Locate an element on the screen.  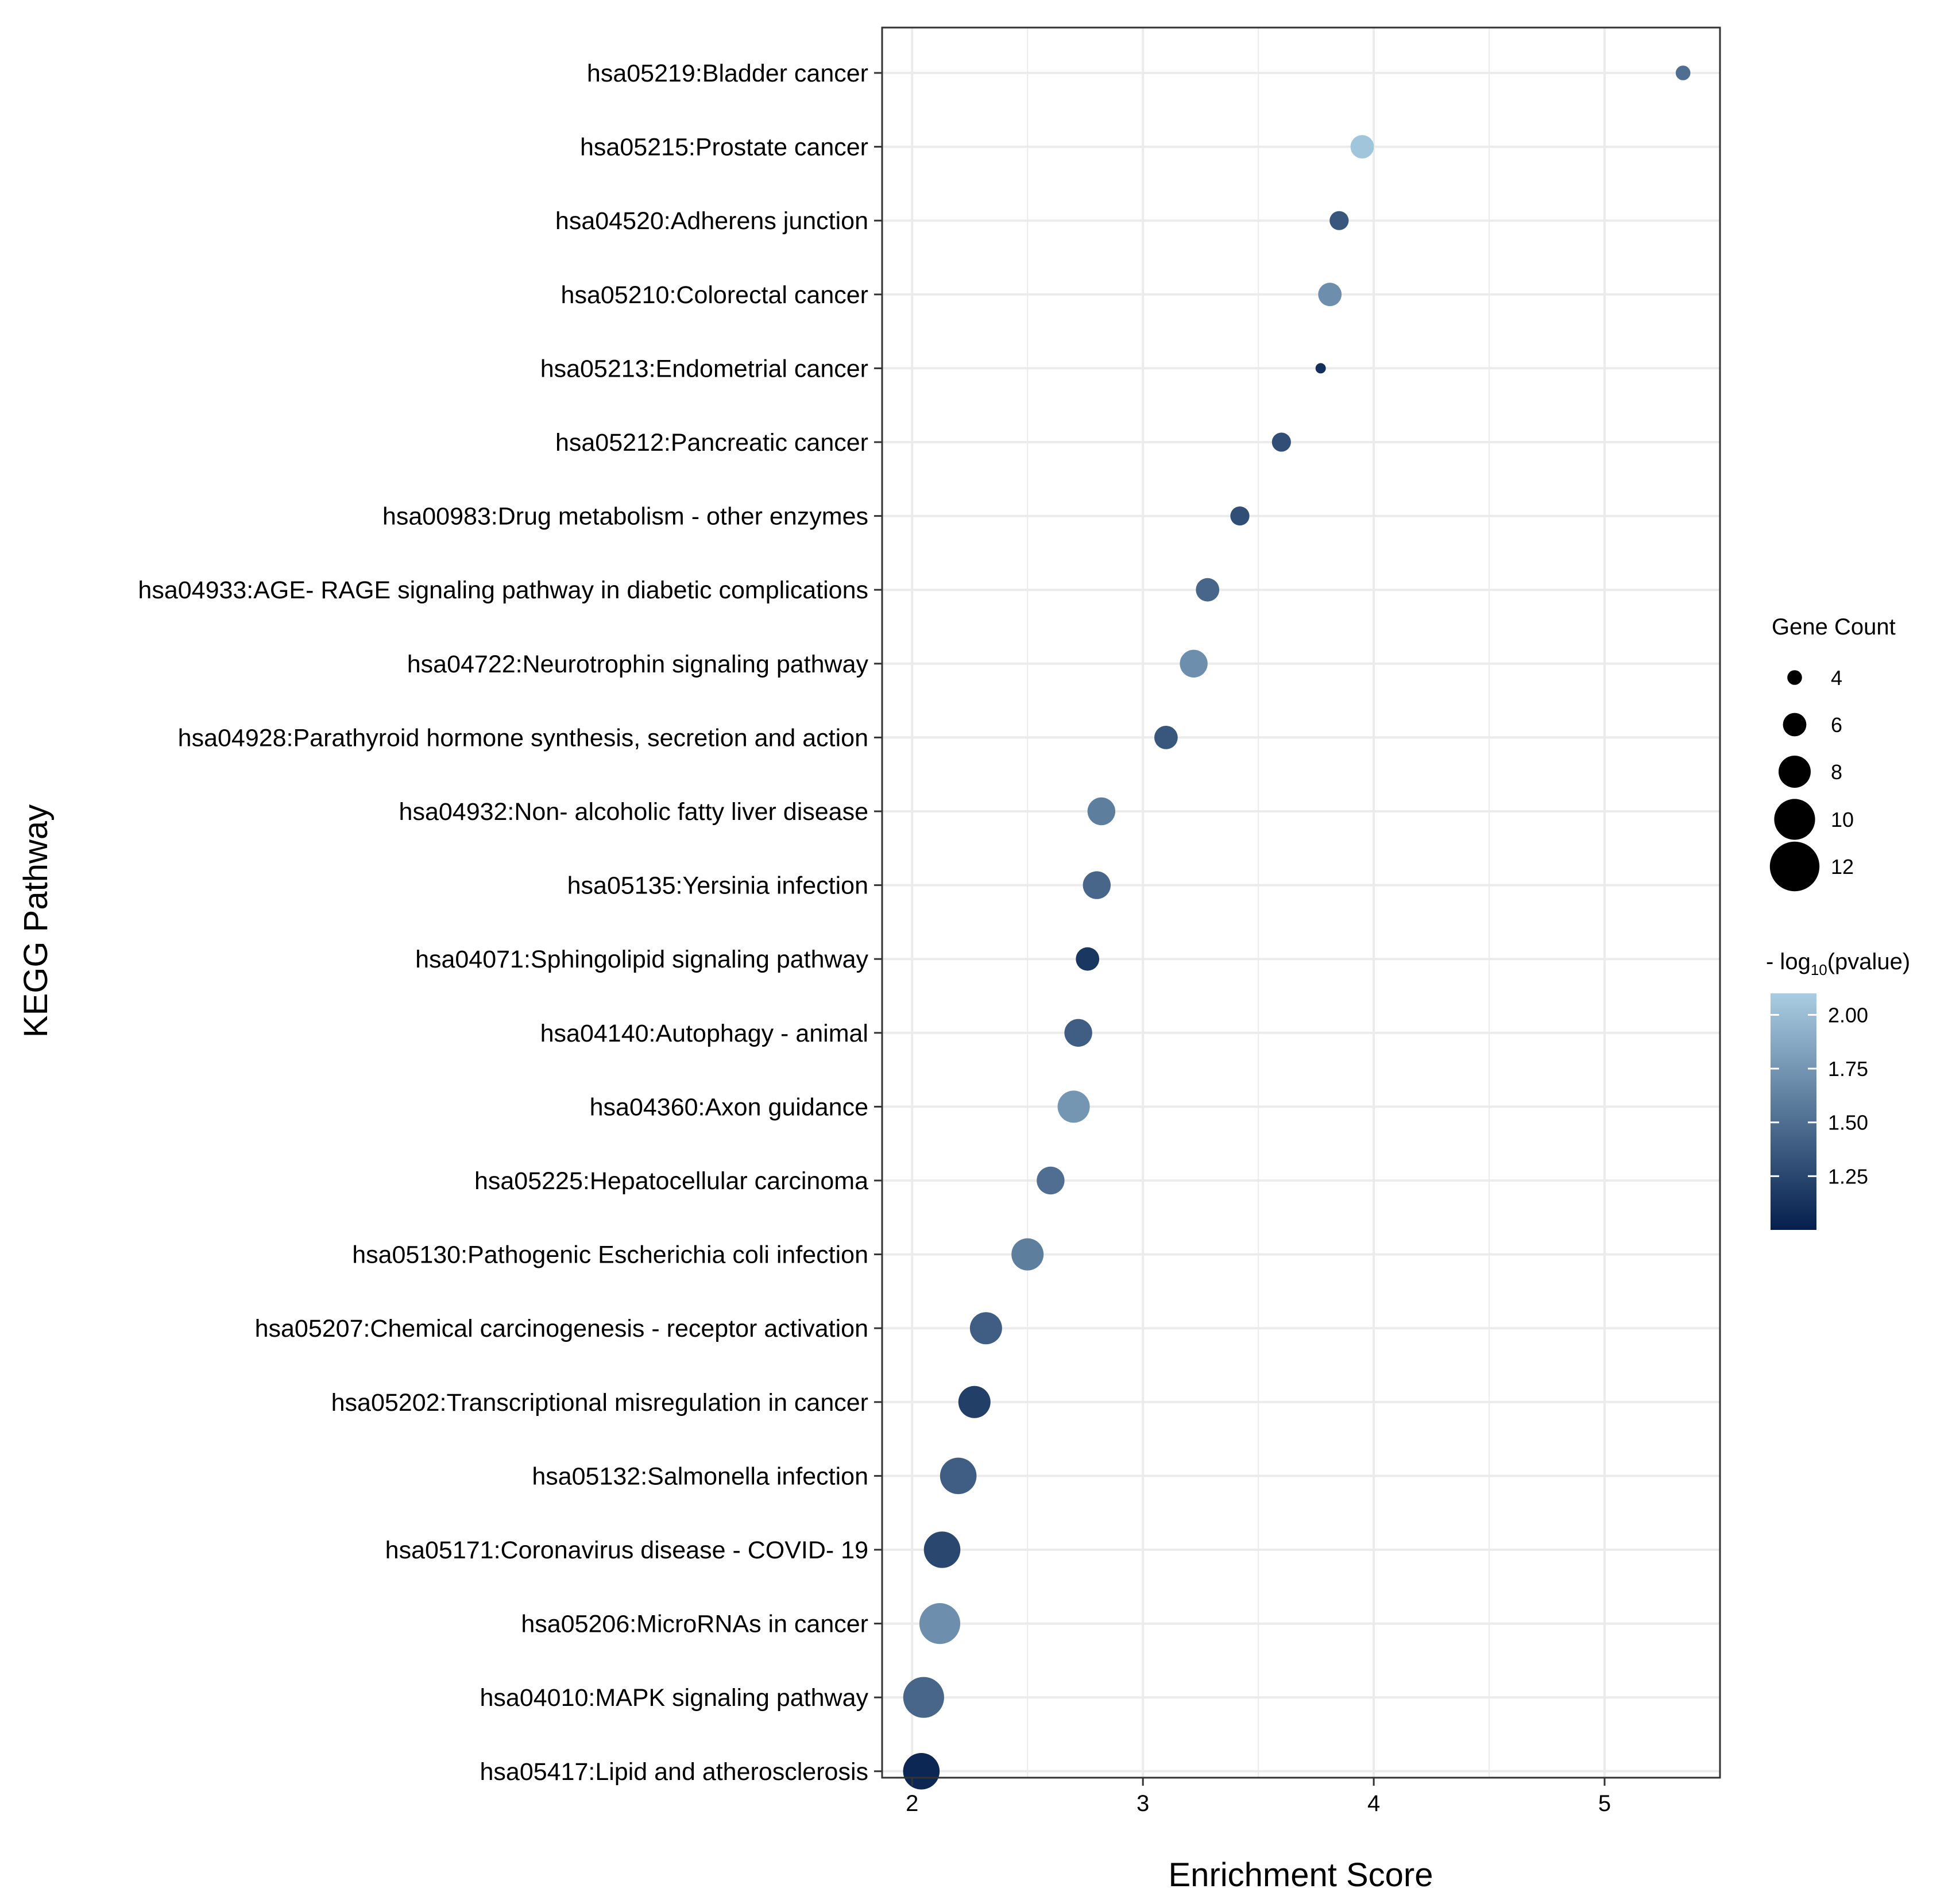
category-label: hsa05417:Lipid and atherosclerosis is located at coordinates (674, 1772).